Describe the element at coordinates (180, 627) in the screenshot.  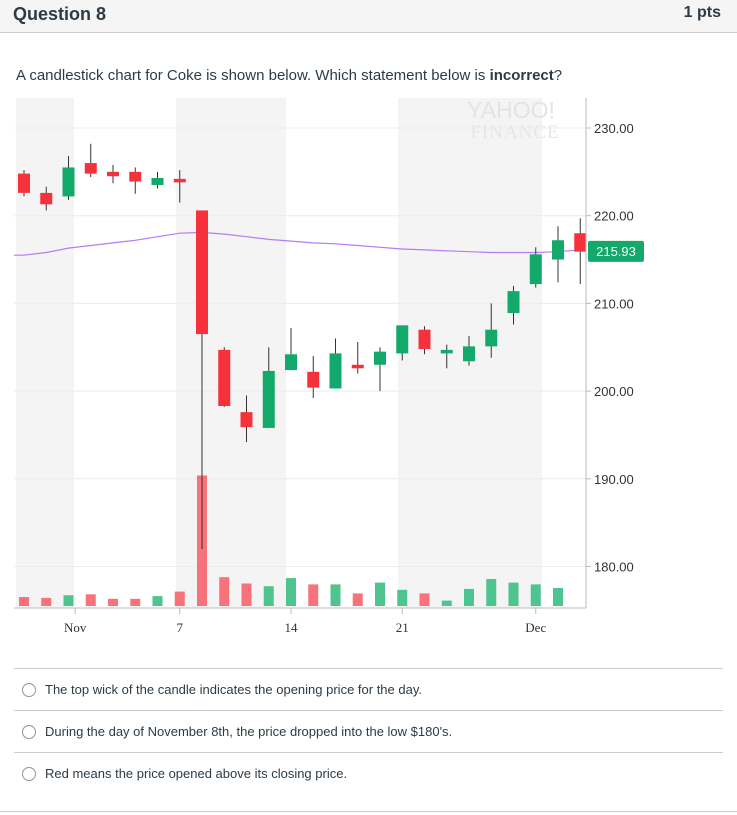
I see `x-tick-label: 7` at that location.